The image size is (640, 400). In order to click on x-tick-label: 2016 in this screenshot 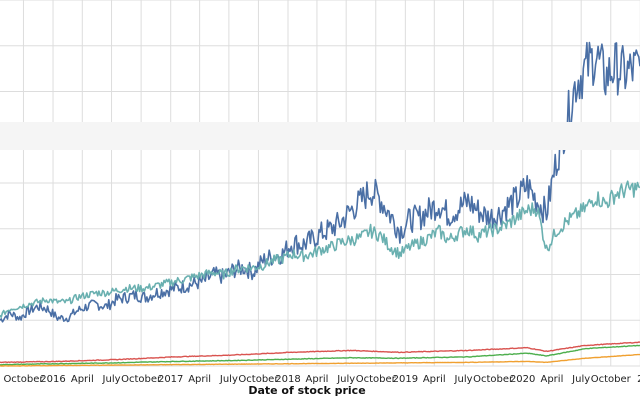, I will do `click(52, 379)`.